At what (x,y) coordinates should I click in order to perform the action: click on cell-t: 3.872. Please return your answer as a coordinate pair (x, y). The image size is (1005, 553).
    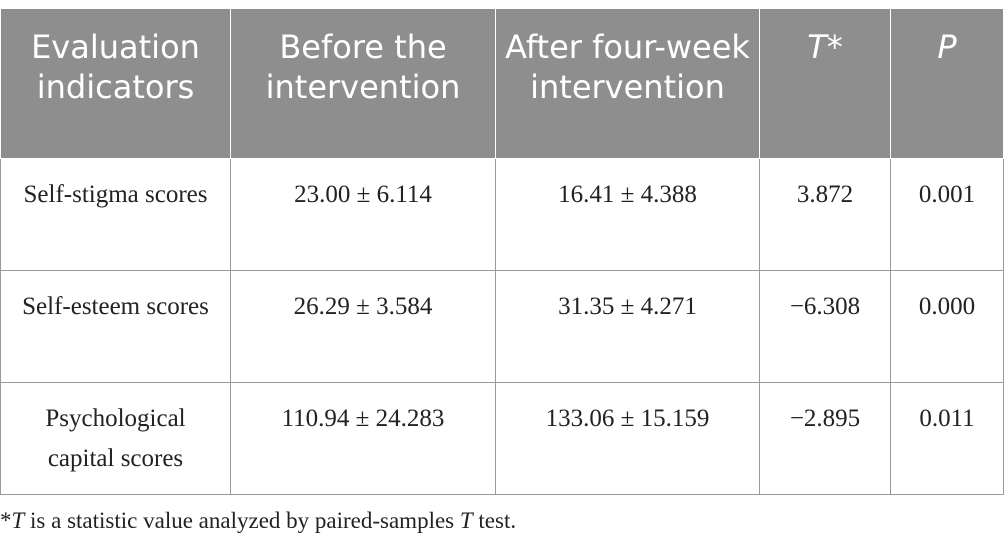
    Looking at the image, I should click on (825, 214).